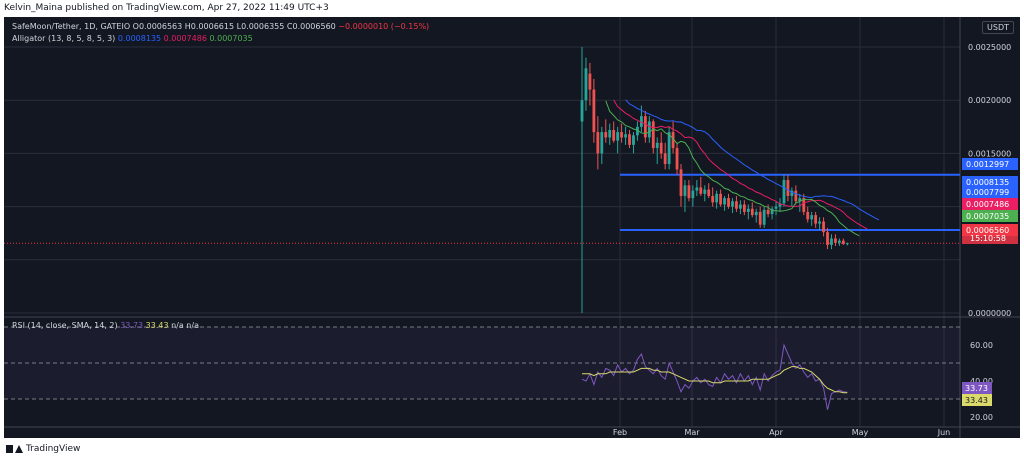 The width and height of the screenshot is (1024, 460). Describe the element at coordinates (989, 313) in the screenshot. I see `price-tick-label: 0.0000000` at that location.